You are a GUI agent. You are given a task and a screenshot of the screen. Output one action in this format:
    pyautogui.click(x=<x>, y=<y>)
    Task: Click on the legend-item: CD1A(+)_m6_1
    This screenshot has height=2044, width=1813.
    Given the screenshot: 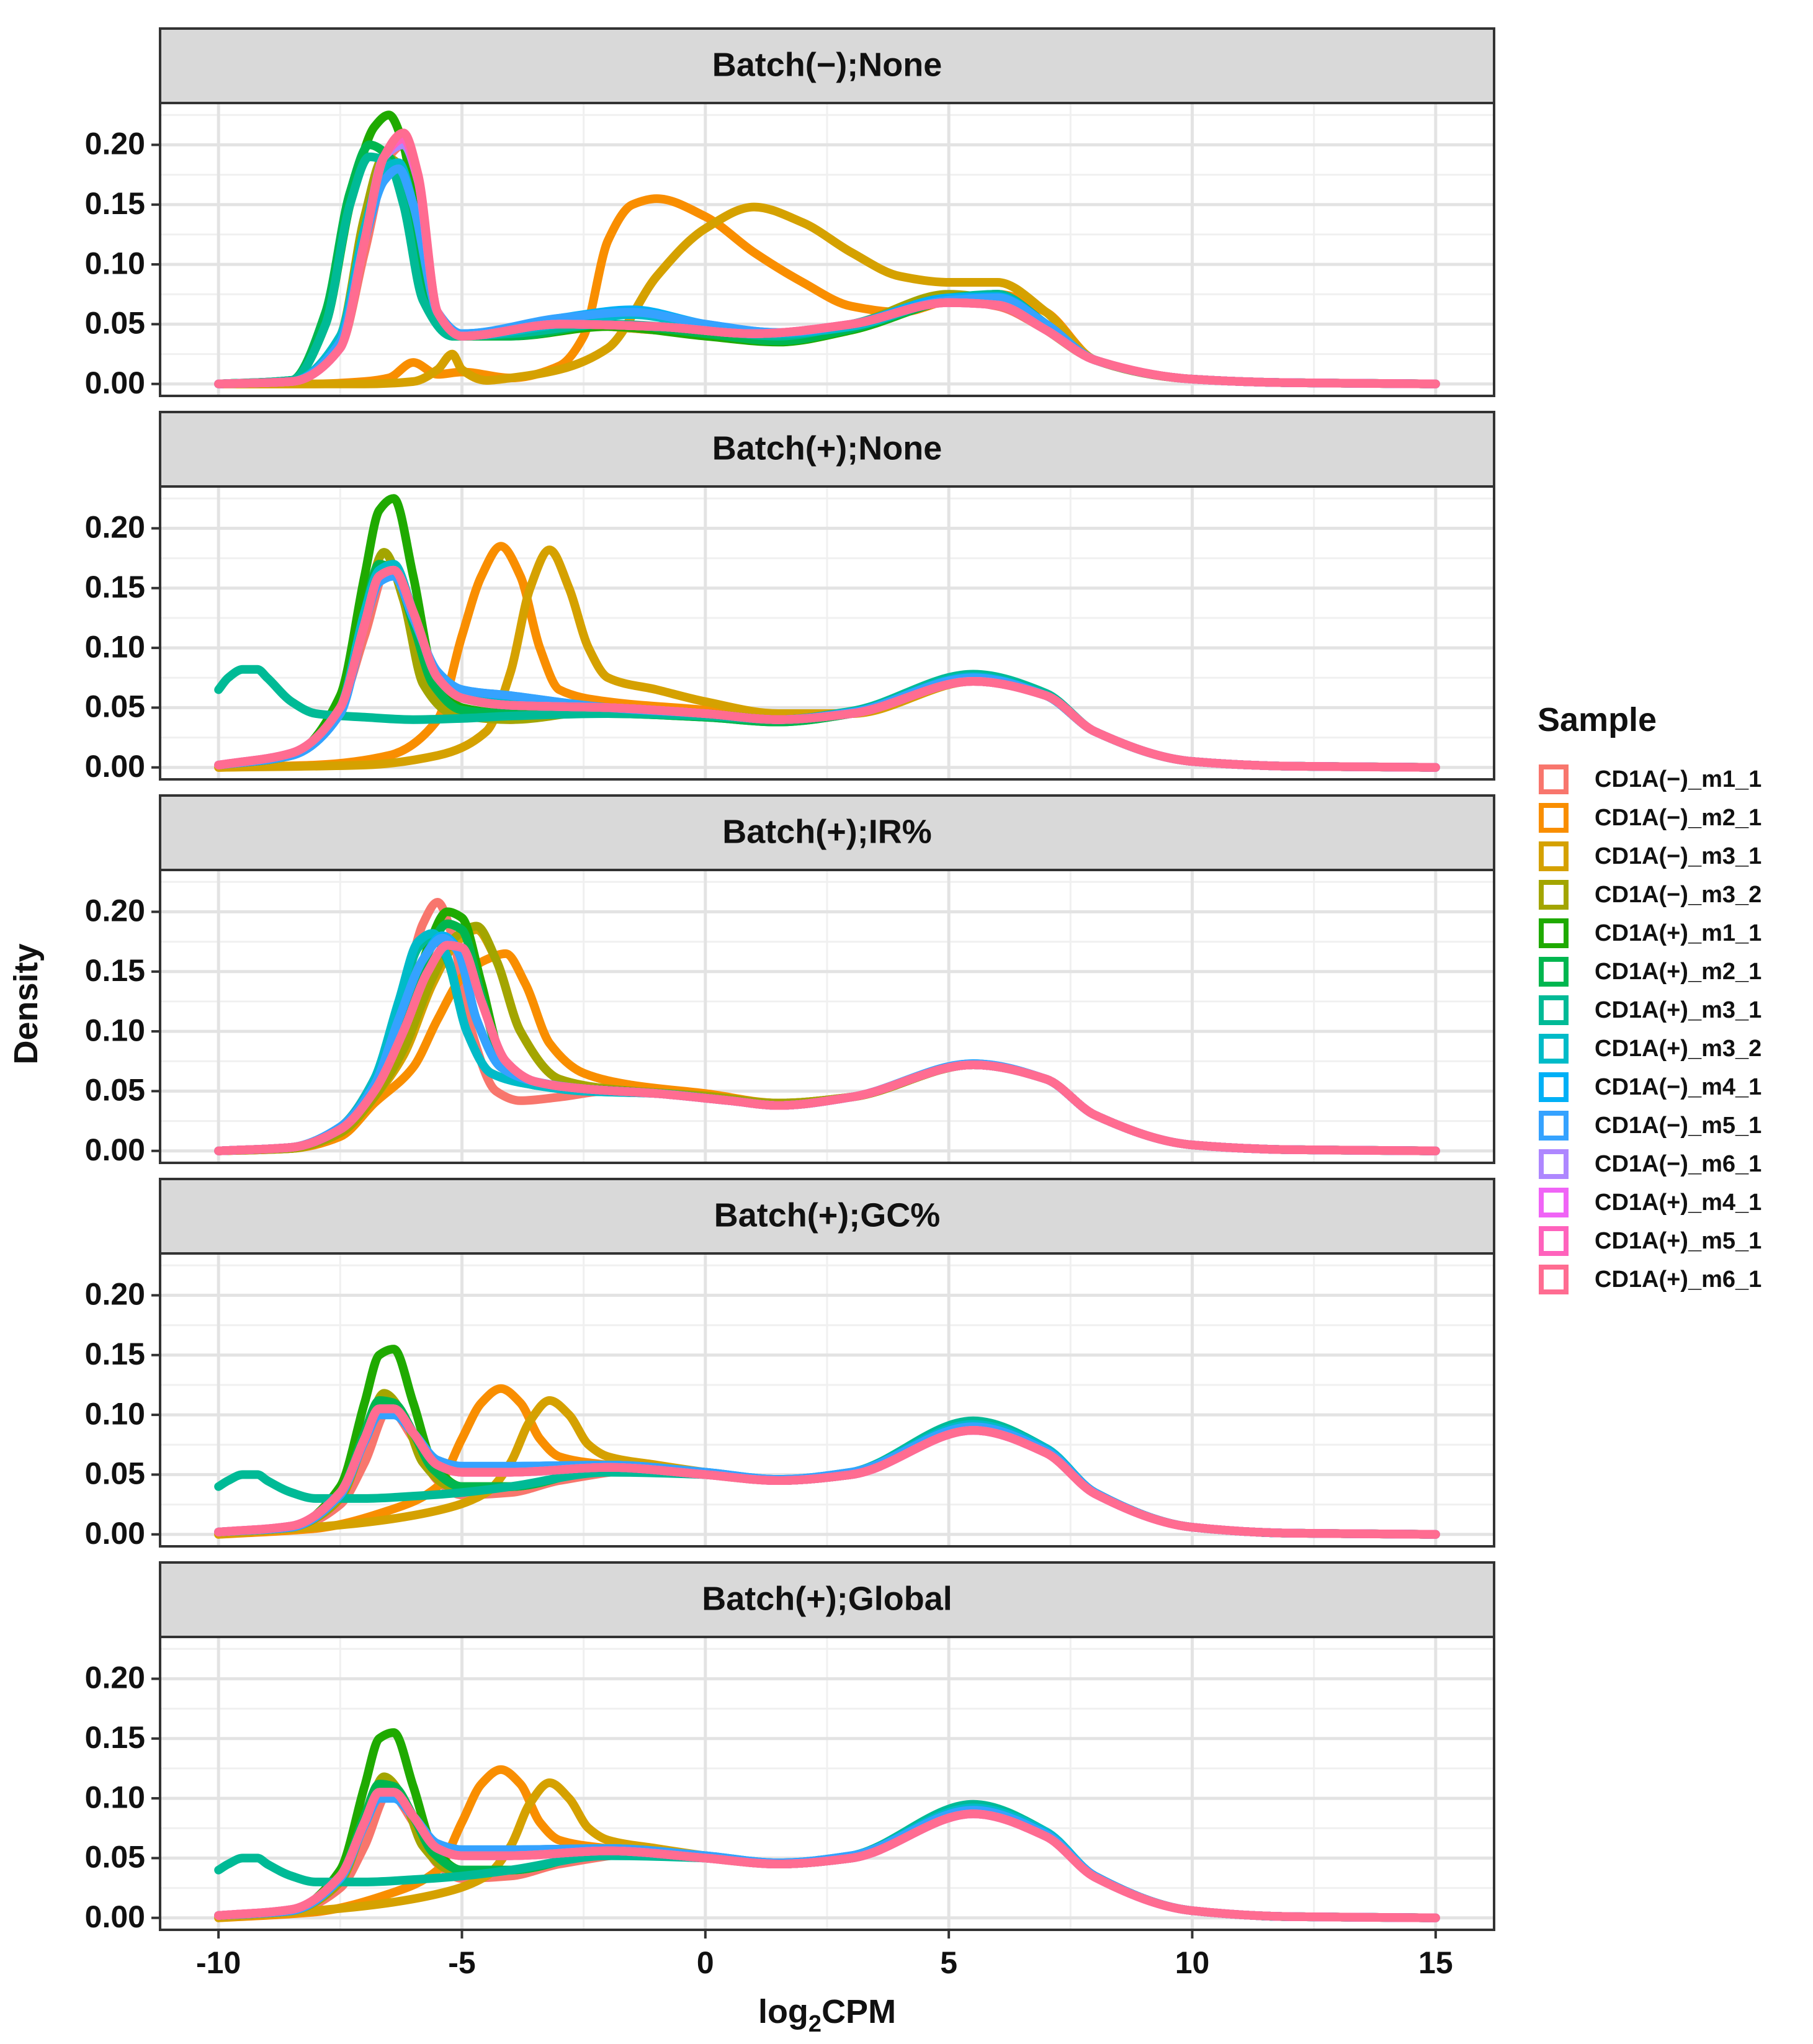 What is the action you would take?
    pyautogui.click(x=1650, y=1279)
    